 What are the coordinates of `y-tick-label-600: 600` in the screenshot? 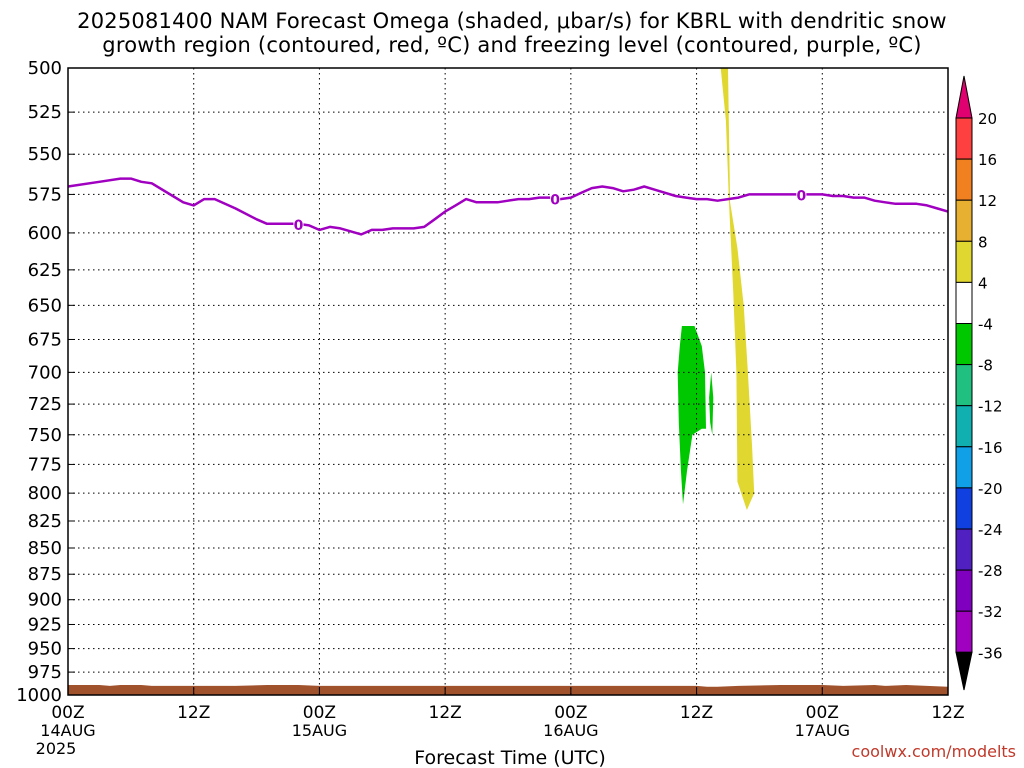 It's located at (45, 233).